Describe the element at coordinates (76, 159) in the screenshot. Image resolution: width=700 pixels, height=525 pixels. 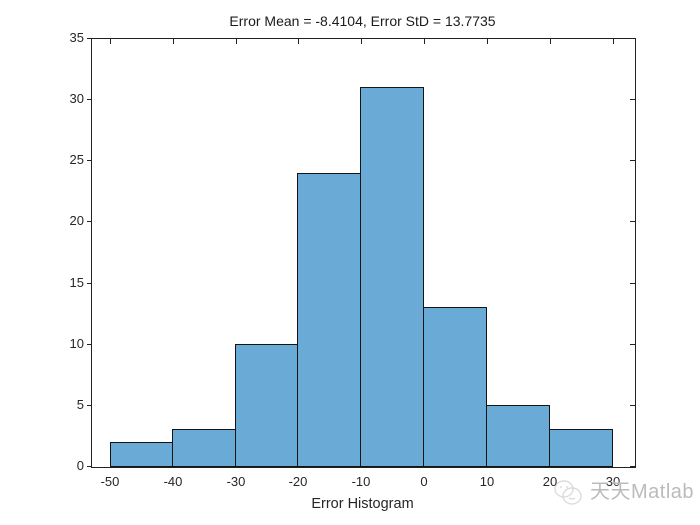
I see `y-tick-label: 25` at that location.